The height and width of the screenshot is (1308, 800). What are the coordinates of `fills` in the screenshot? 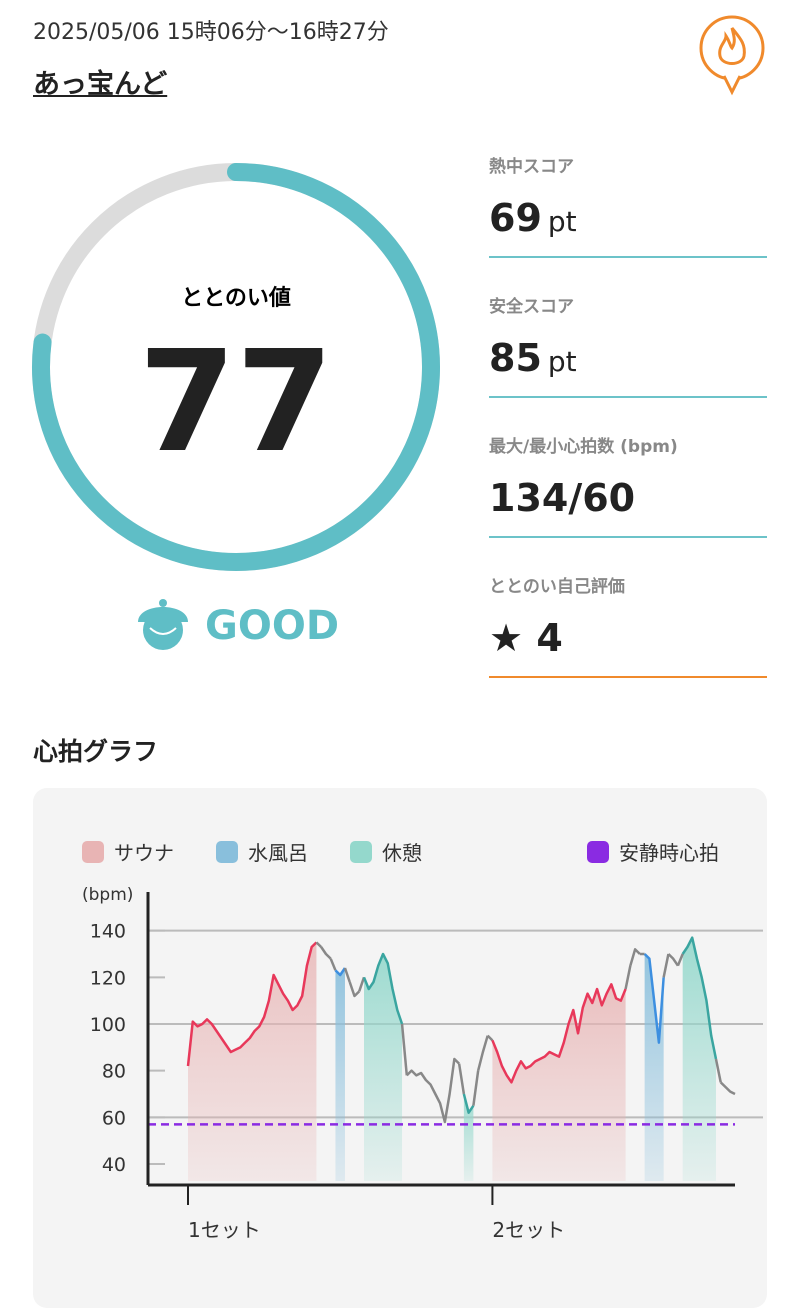 It's located at (452, 1059).